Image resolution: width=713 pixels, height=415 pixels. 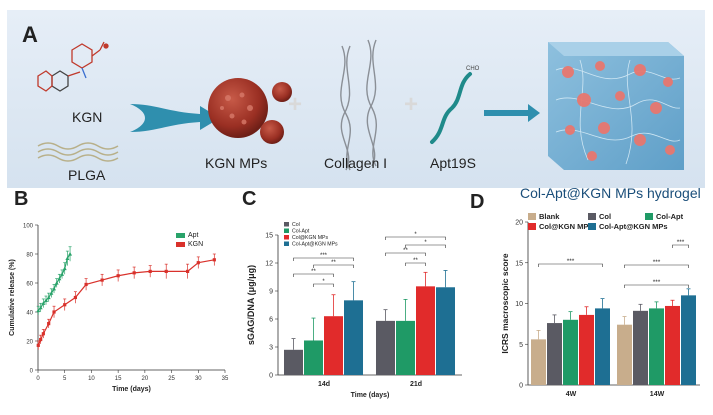 What do you see at coordinates (271, 348) in the screenshot?
I see `y-tick-label: 3` at bounding box center [271, 348].